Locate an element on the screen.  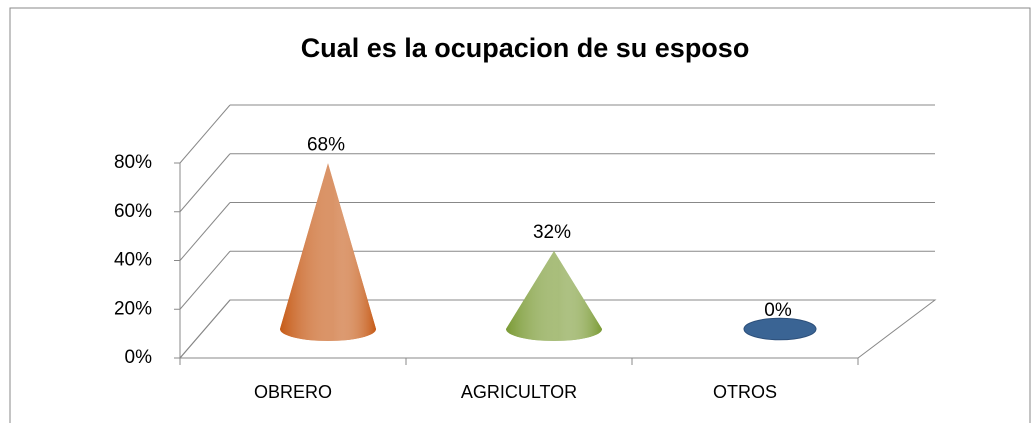
cone-base is located at coordinates (780, 329).